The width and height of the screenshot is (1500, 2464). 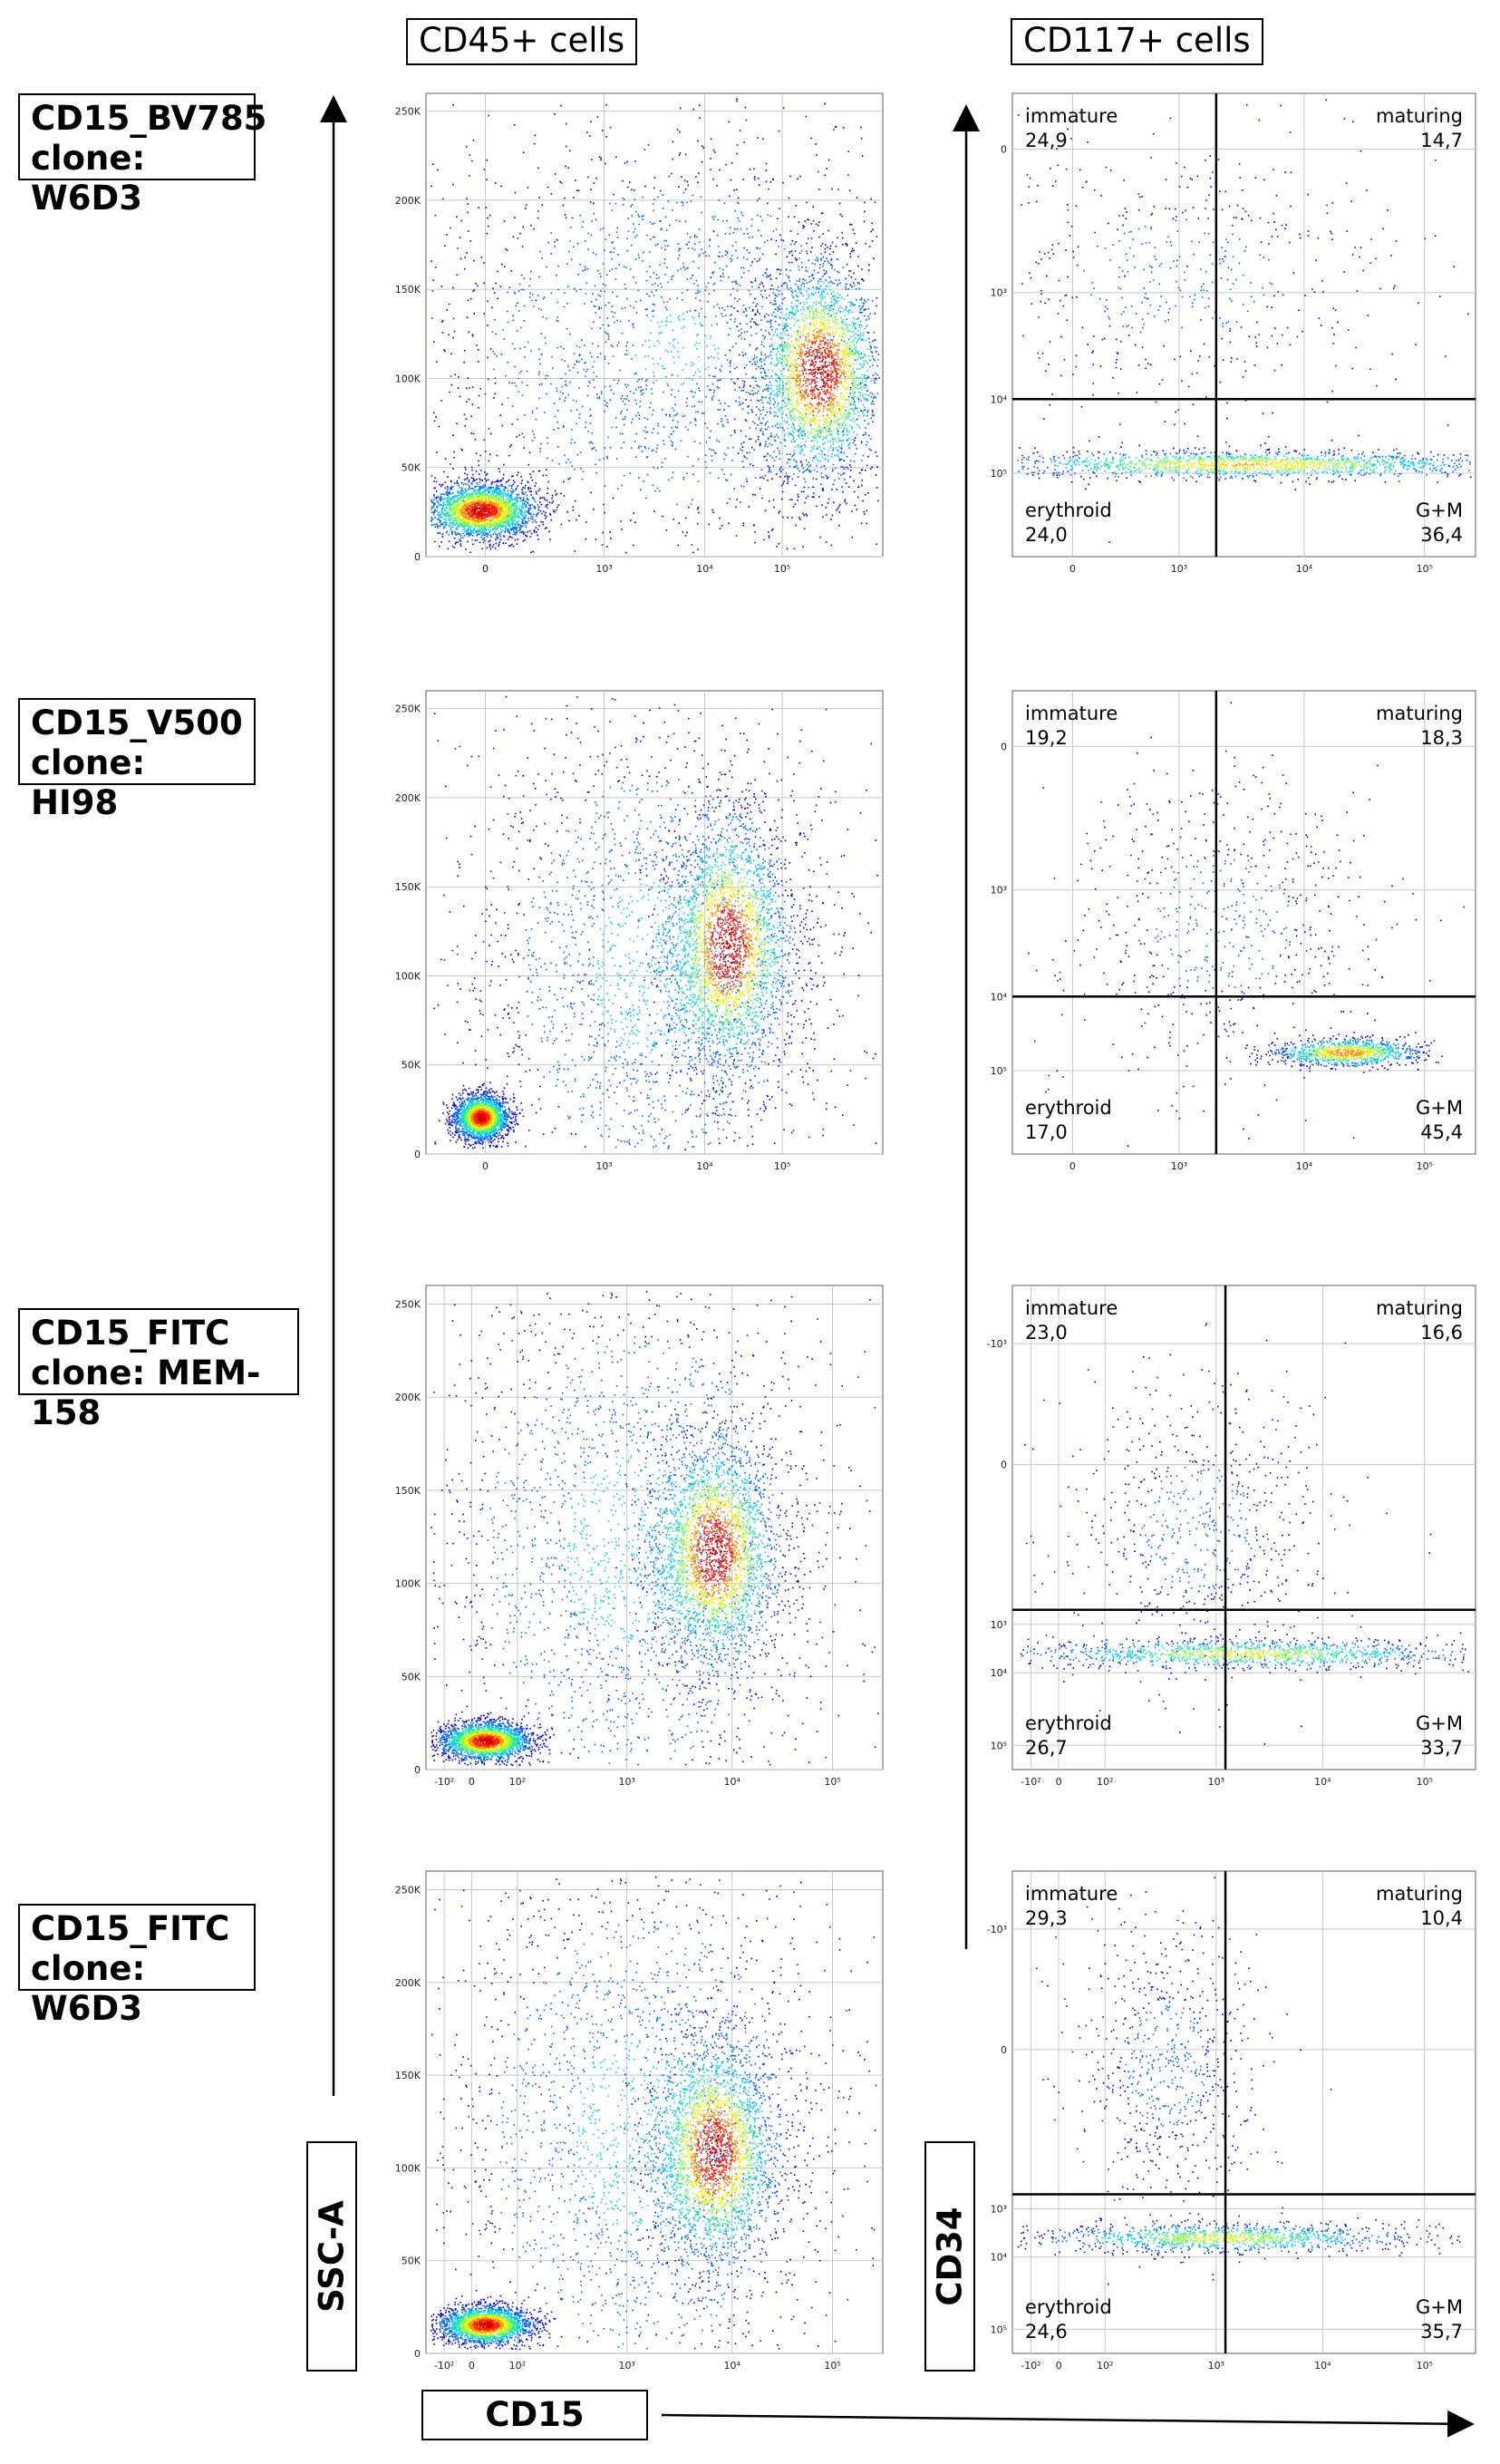 I want to click on quadrant-percent: 18,3, so click(x=1441, y=738).